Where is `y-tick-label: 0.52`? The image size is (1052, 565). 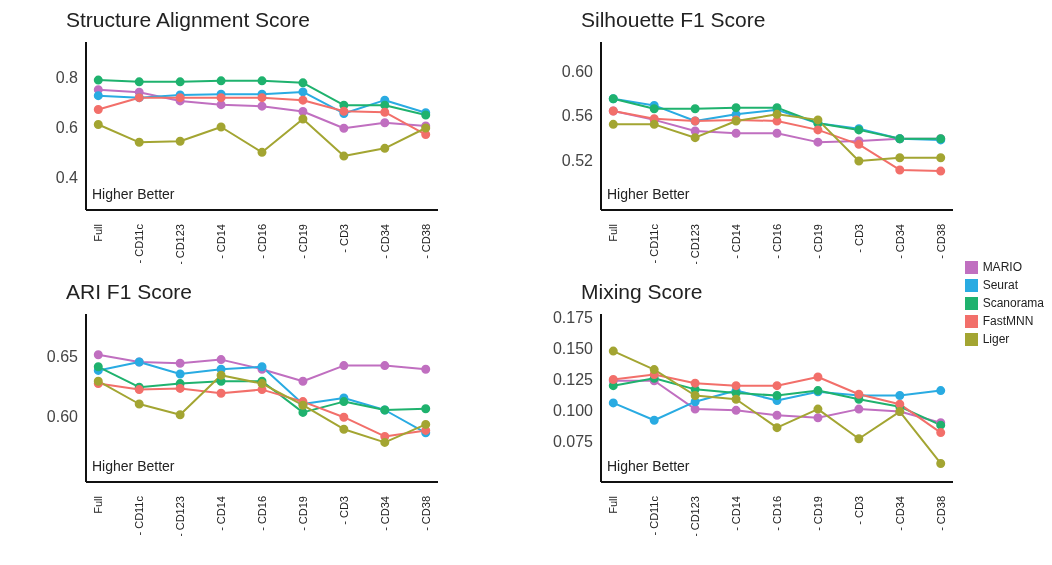
y-tick-label: 0.52 is located at coordinates (577, 160).